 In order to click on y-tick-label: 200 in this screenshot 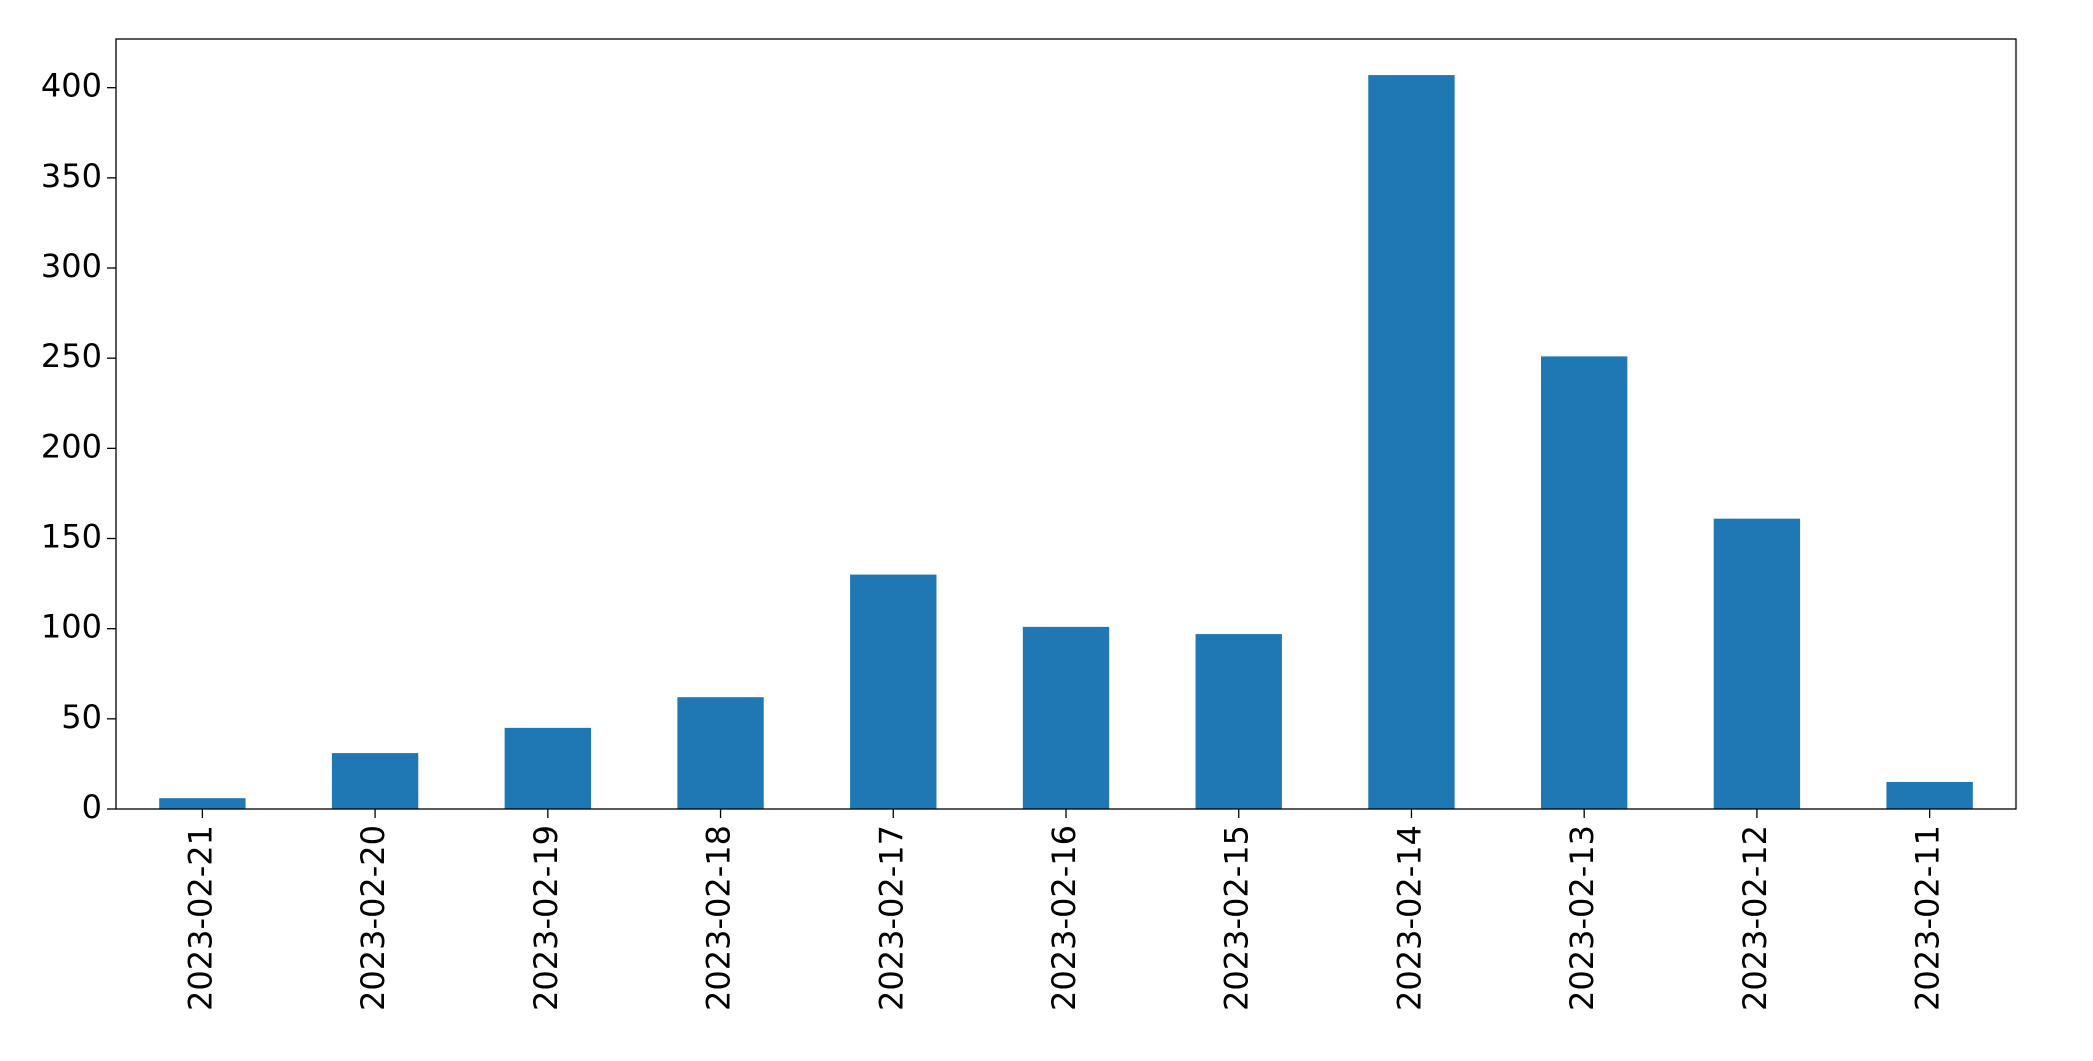, I will do `click(71, 446)`.